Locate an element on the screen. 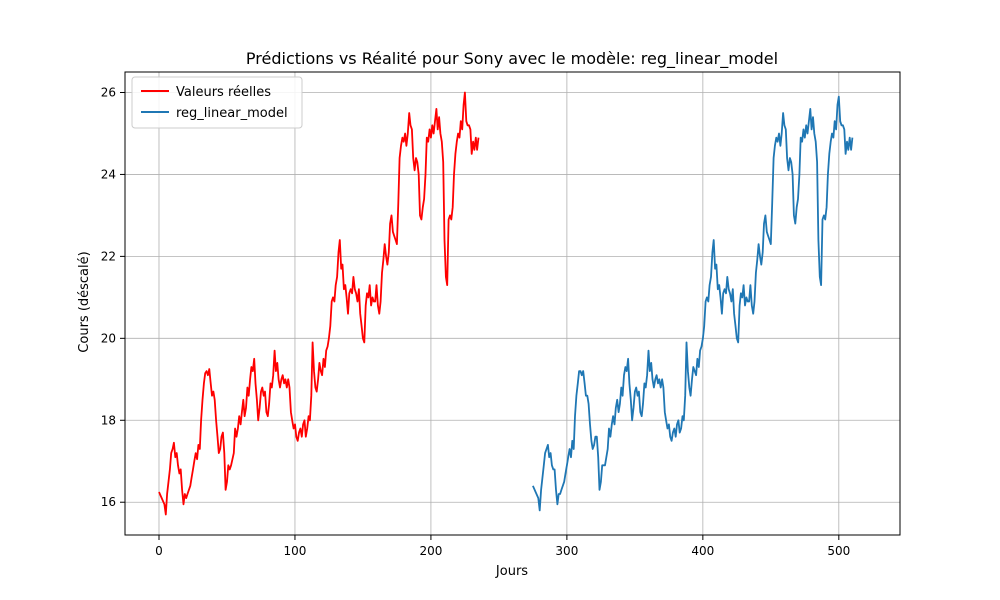  y-tick-label: 24 is located at coordinates (108, 174).